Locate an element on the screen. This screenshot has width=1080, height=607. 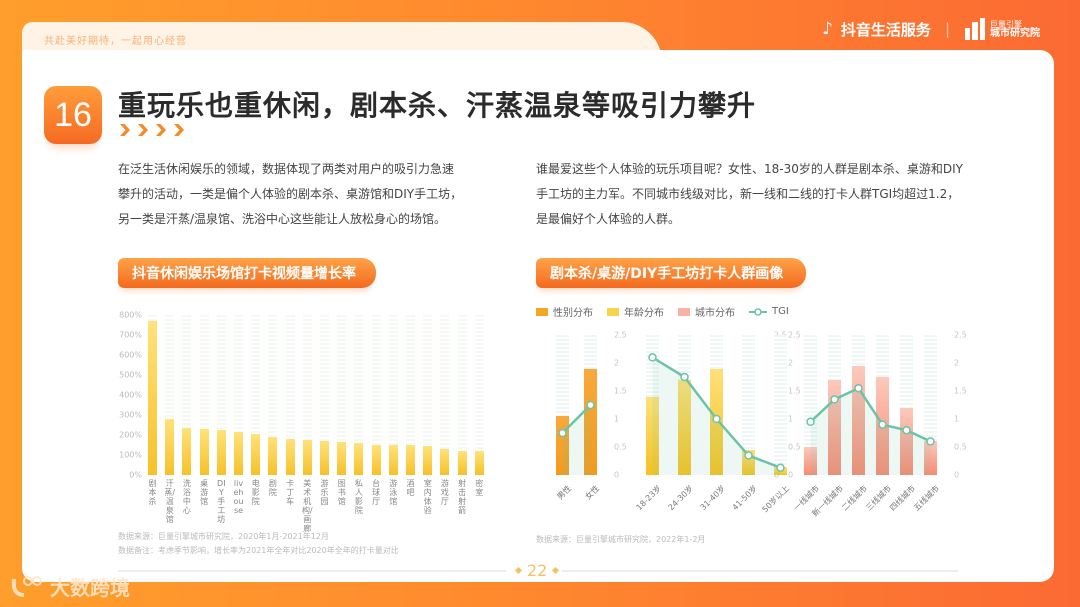
institute-top: 巨量引擎 is located at coordinates (1006, 24).